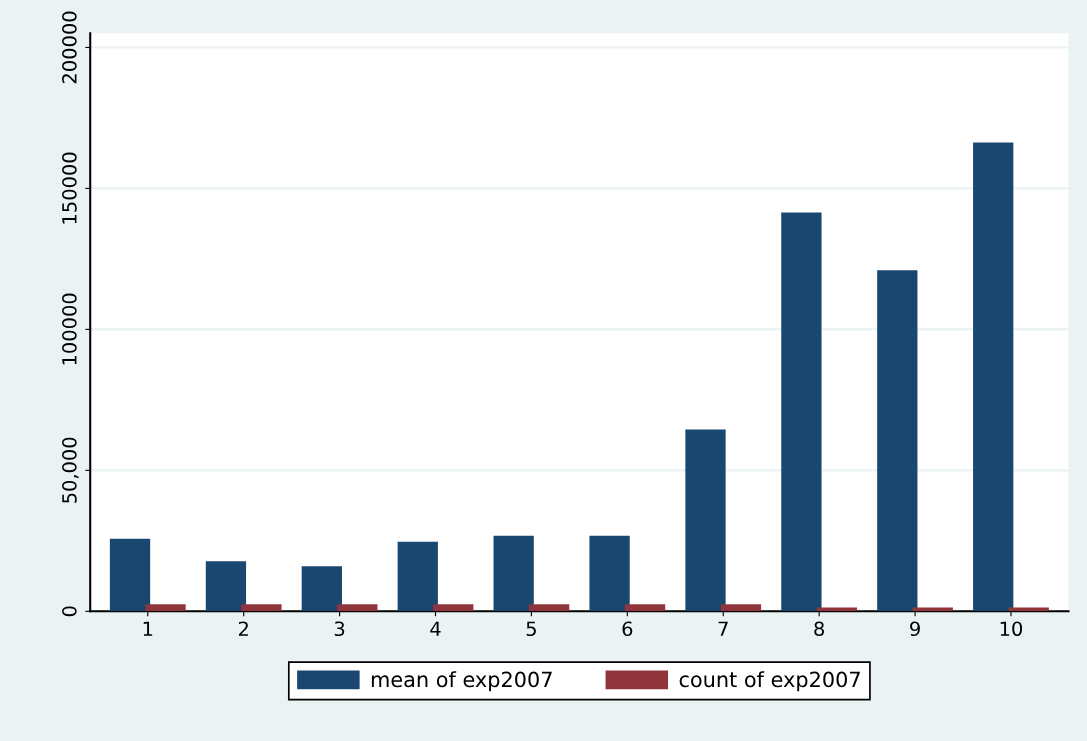 This screenshot has width=1087, height=741. Describe the element at coordinates (627, 629) in the screenshot. I see `x-tick-label: 6` at that location.